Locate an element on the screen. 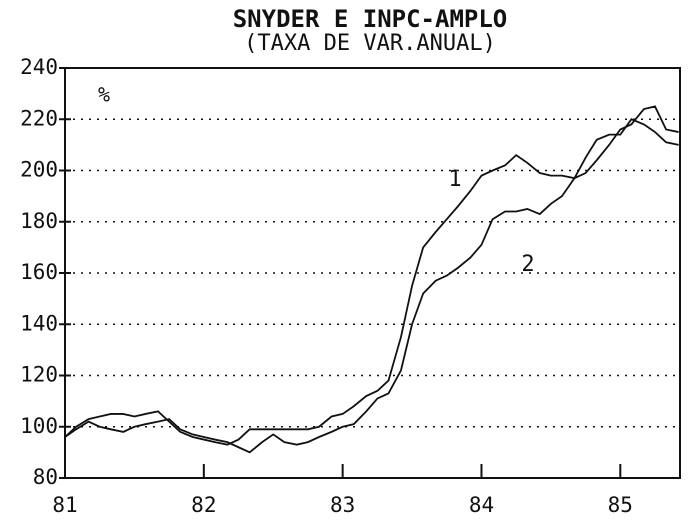 The width and height of the screenshot is (696, 531). y-tick-label: 100 is located at coordinates (39, 426).